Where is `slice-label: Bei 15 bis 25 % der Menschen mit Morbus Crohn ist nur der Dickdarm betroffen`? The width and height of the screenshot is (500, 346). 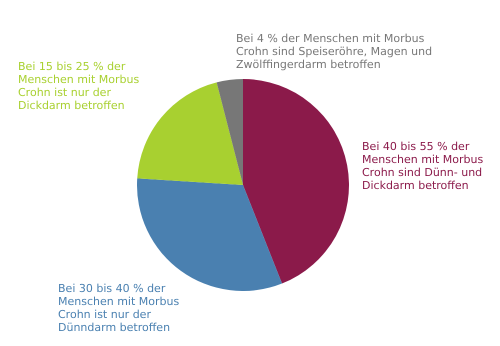 slice-label: Bei 15 bis 25 % der Menschen mit Morbus Crohn ist nur der Dickdarm betroffen is located at coordinates (79, 86).